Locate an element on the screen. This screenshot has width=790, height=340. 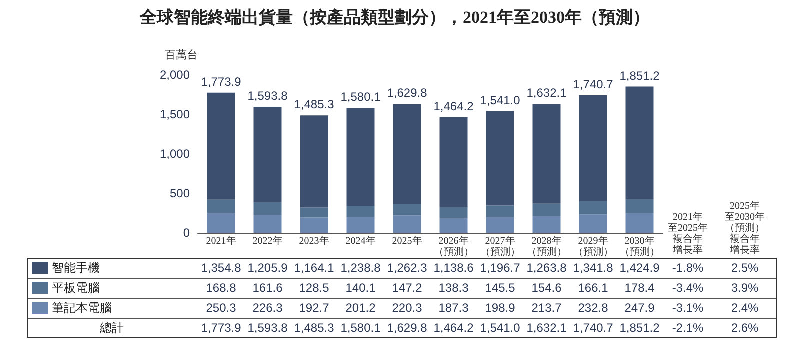
text: -3.1% is located at coordinates (688, 308).